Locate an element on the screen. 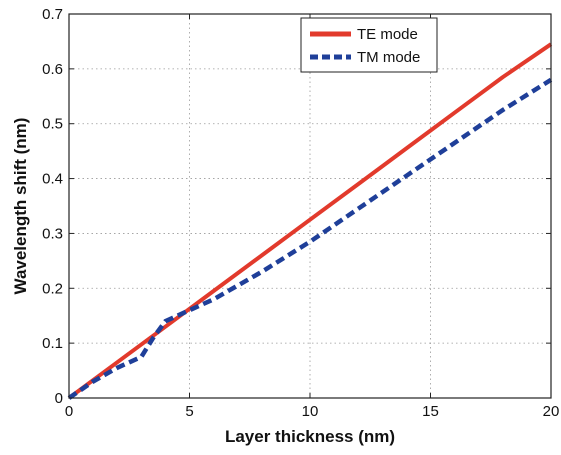 The image size is (561, 455). y-axis-title: Wavelength shift (nm) is located at coordinates (20, 206).